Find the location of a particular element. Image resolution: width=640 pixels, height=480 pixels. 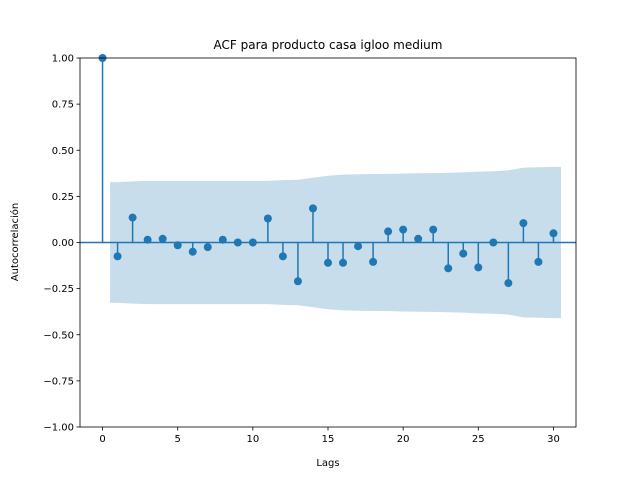

y-tick-label: 0.75 is located at coordinates (63, 105).